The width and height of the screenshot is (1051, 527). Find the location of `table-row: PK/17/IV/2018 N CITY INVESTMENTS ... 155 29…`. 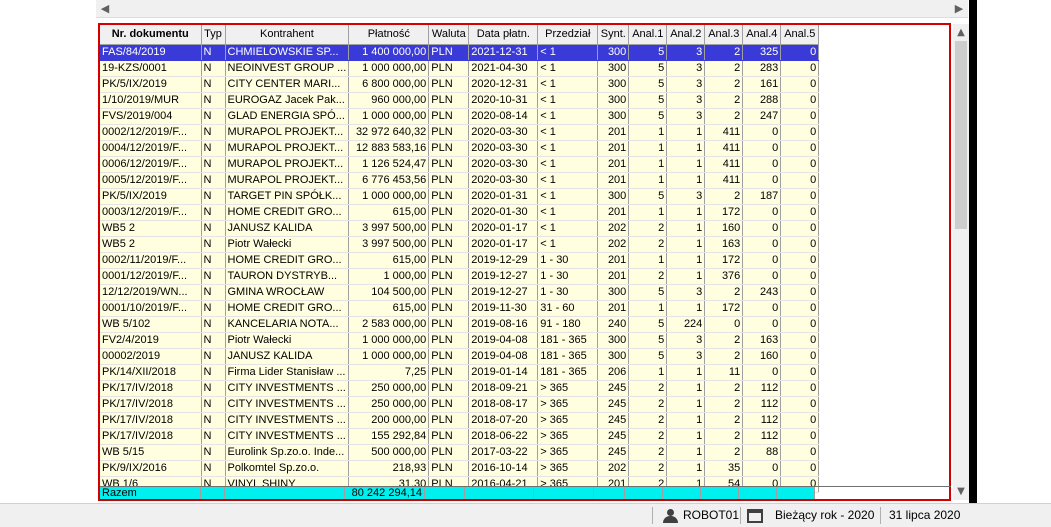

table-row: PK/17/IV/2018 N CITY INVESTMENTS ... 155 29… is located at coordinates (460, 436).